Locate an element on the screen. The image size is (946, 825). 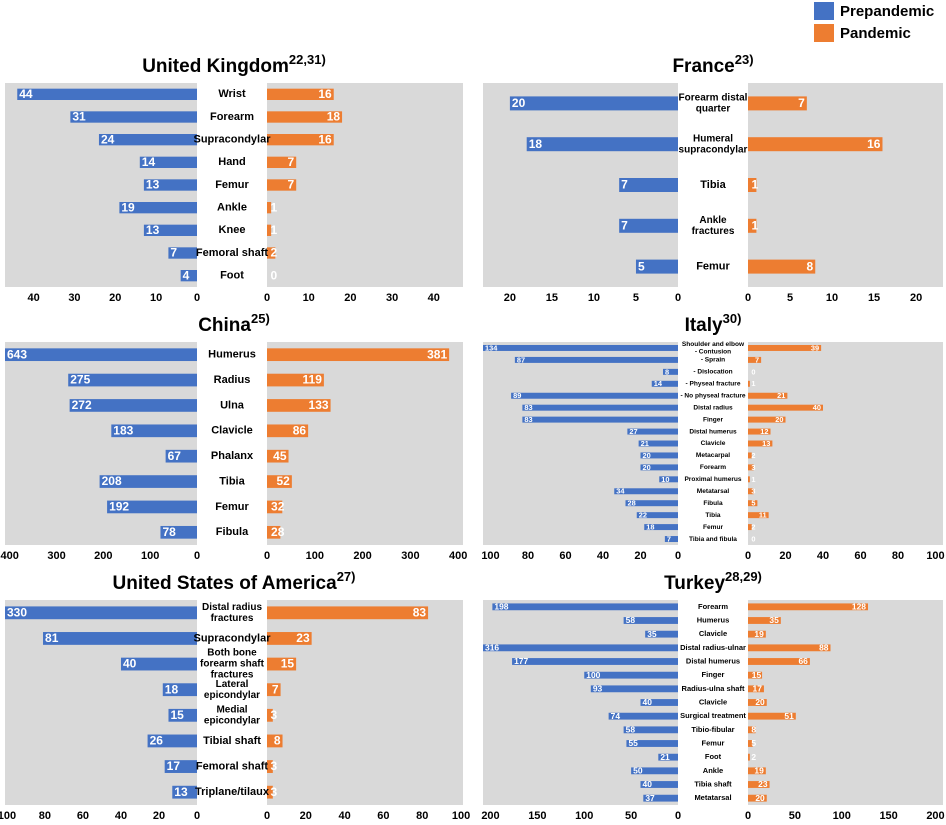
value-label: 330 is located at coordinates (17, 612).